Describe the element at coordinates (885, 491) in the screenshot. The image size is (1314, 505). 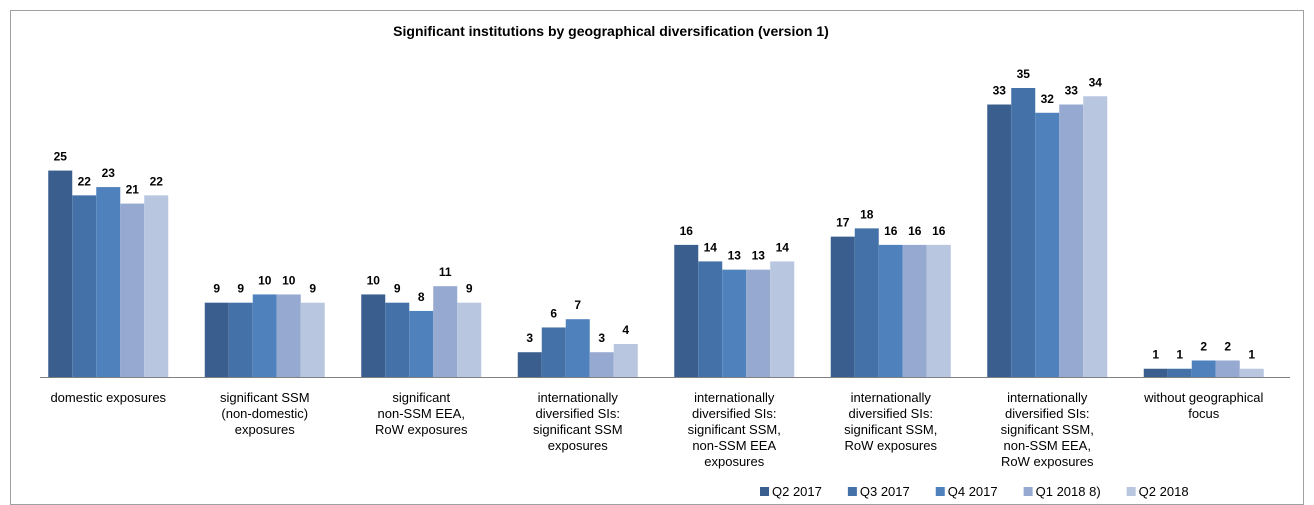
I see `legend-label: Q3 2017` at that location.